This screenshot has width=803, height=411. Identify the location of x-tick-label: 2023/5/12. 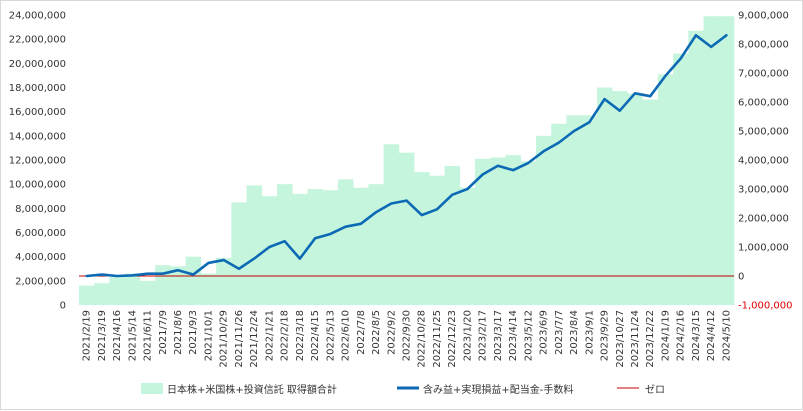
(528, 335).